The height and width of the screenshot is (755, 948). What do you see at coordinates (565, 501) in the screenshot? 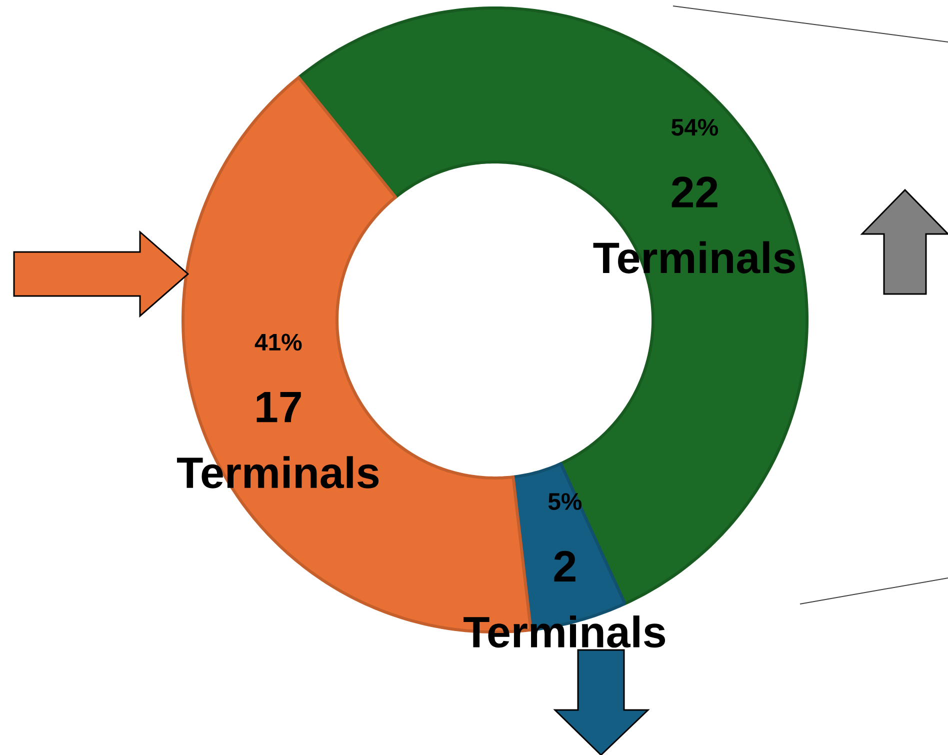
I see `data-label: 5%` at bounding box center [565, 501].